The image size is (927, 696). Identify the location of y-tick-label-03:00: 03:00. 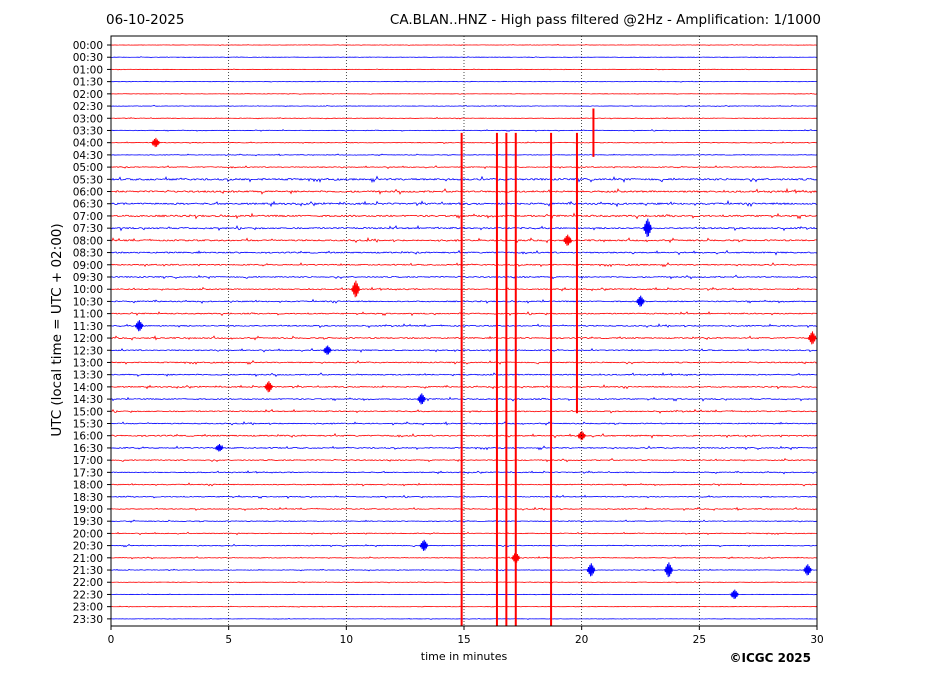
(88, 119).